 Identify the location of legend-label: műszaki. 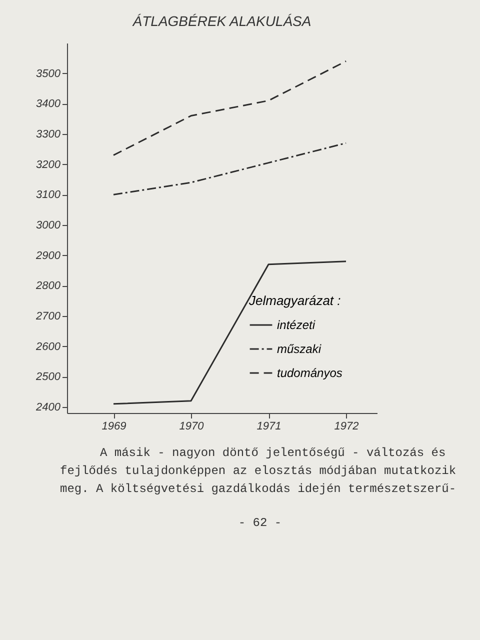
(299, 349).